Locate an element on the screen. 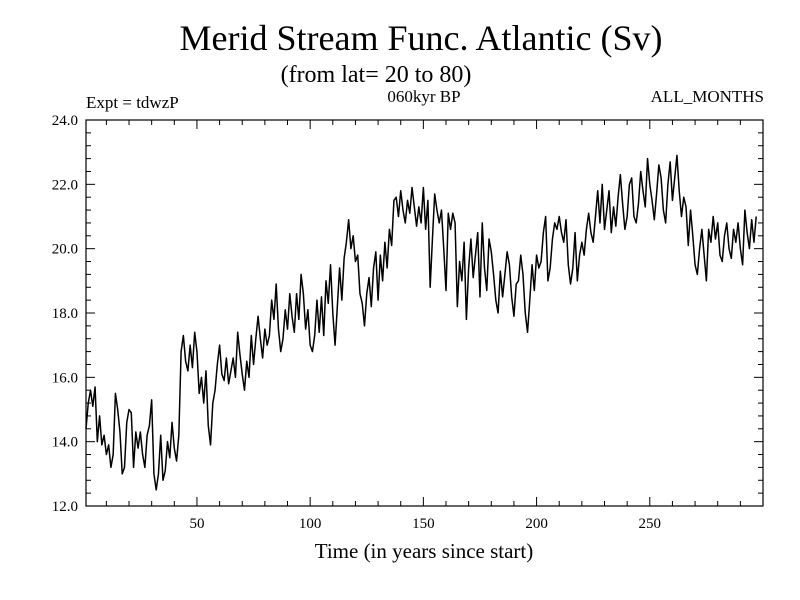  y-tick-label: 16.0 is located at coordinates (65, 378).